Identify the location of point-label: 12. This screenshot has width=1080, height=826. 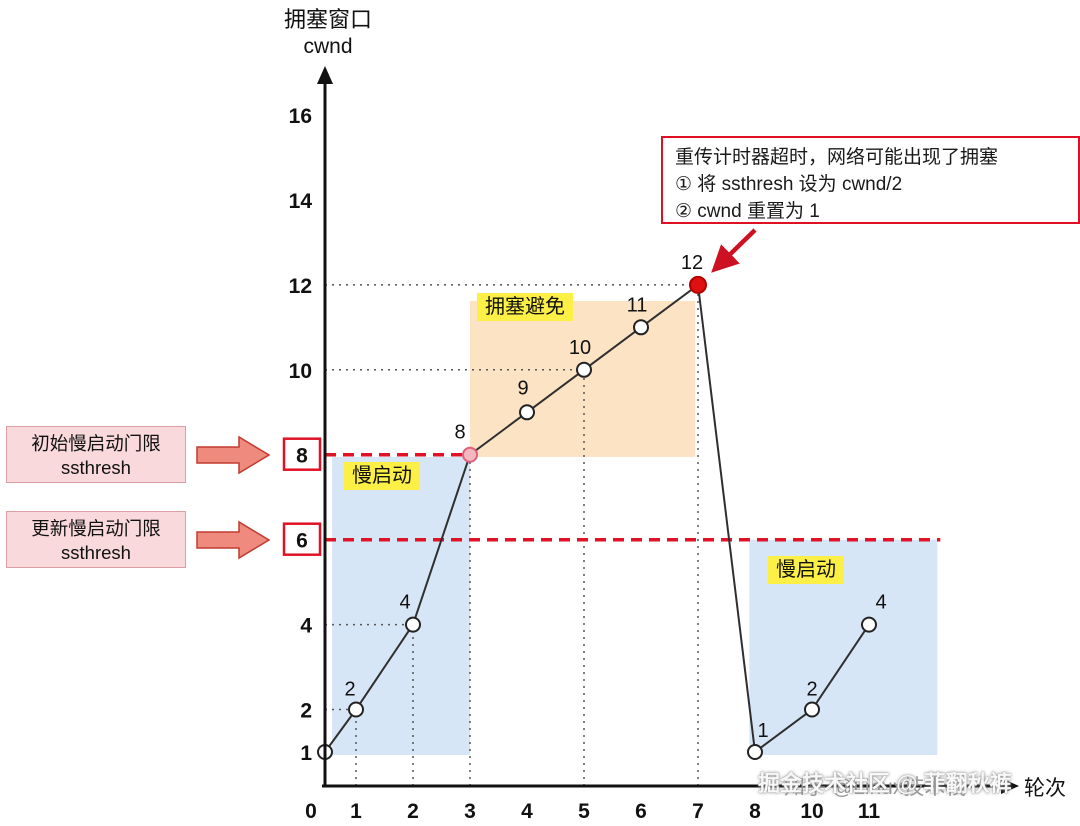
(692, 263).